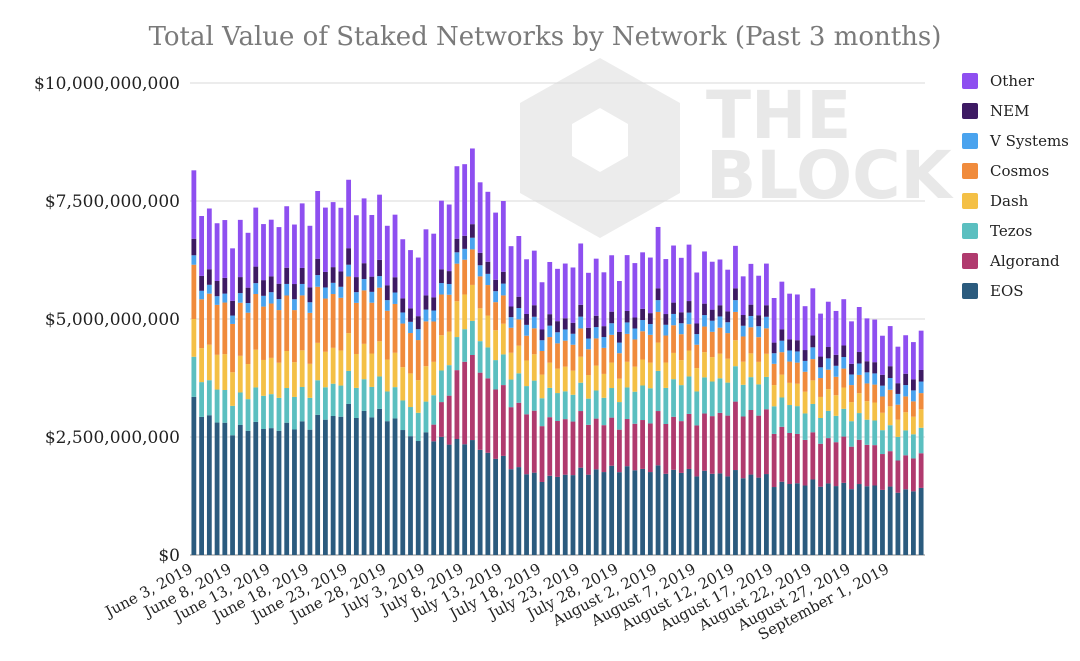  I want to click on legend-swatch-nem, so click(970, 111).